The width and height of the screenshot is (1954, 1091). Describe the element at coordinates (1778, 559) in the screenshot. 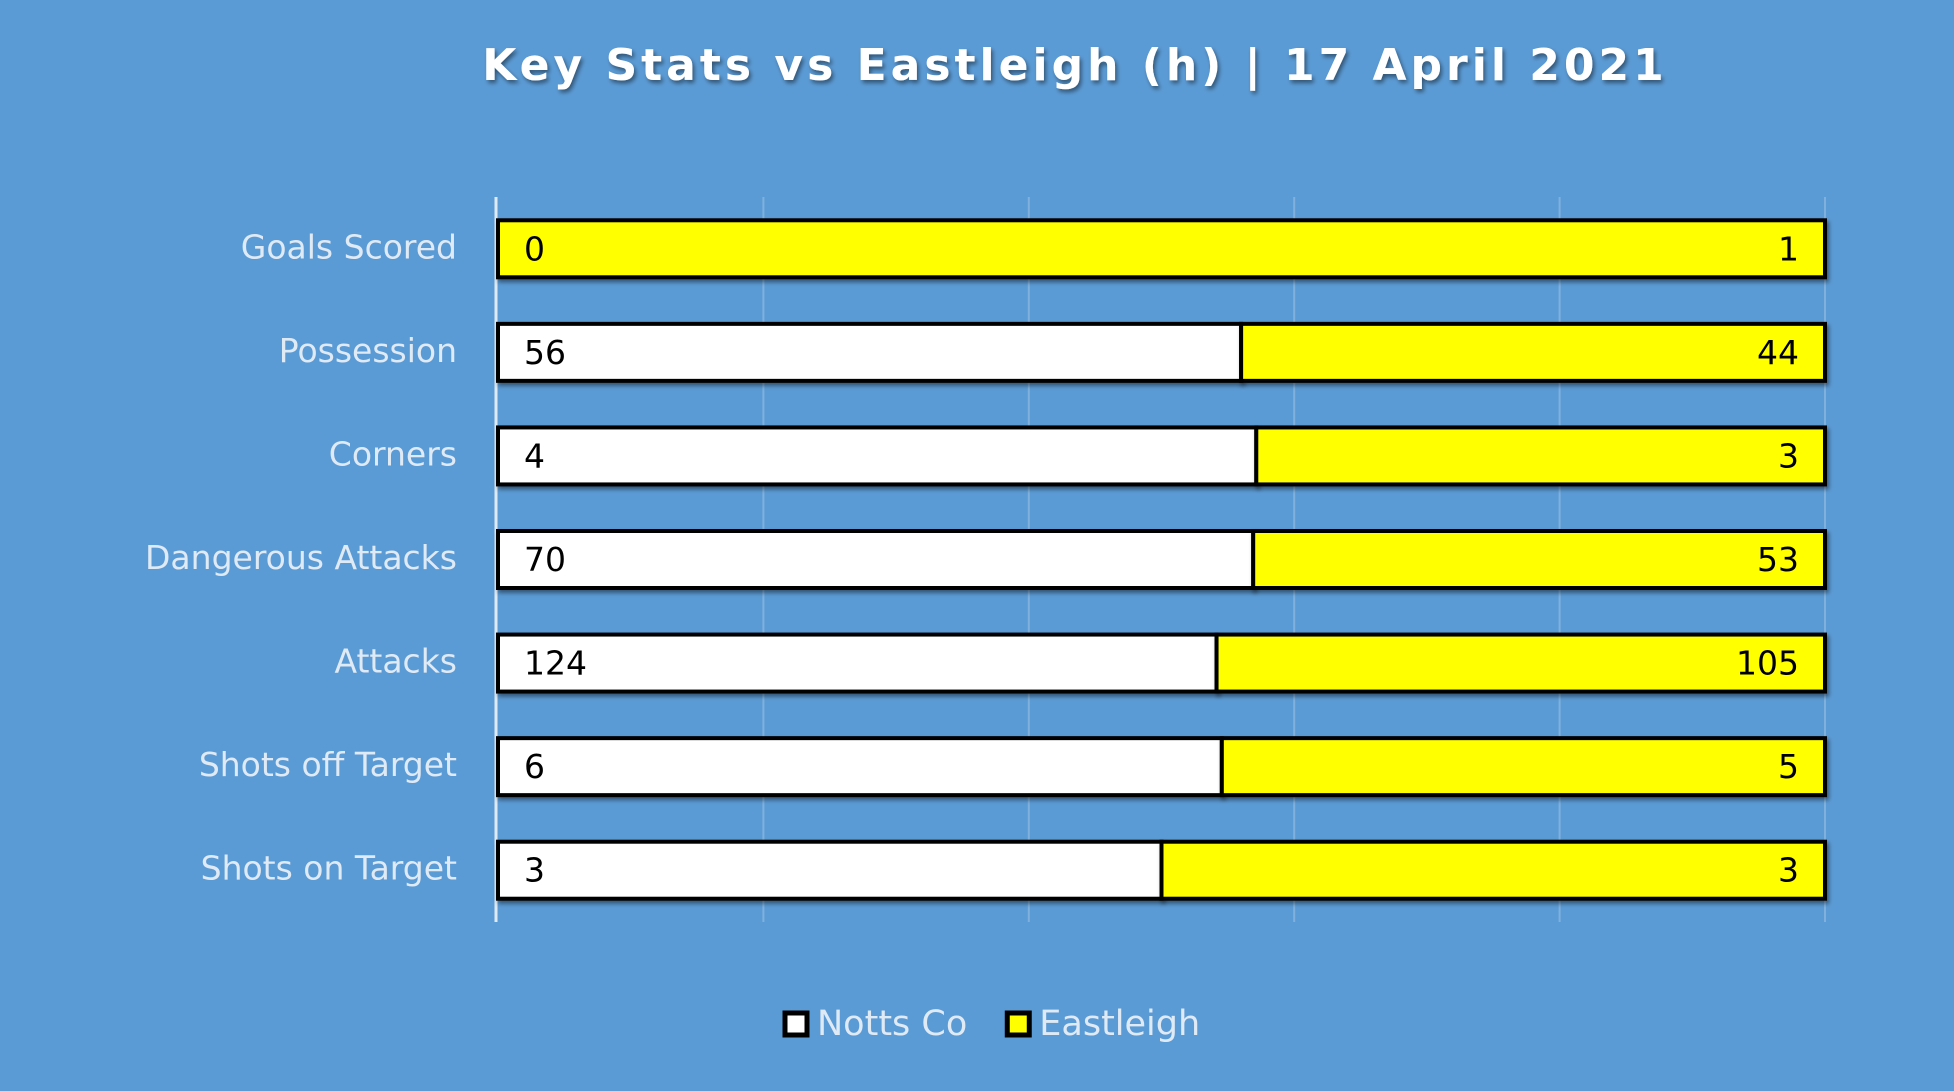

I see `value-label: 53` at that location.